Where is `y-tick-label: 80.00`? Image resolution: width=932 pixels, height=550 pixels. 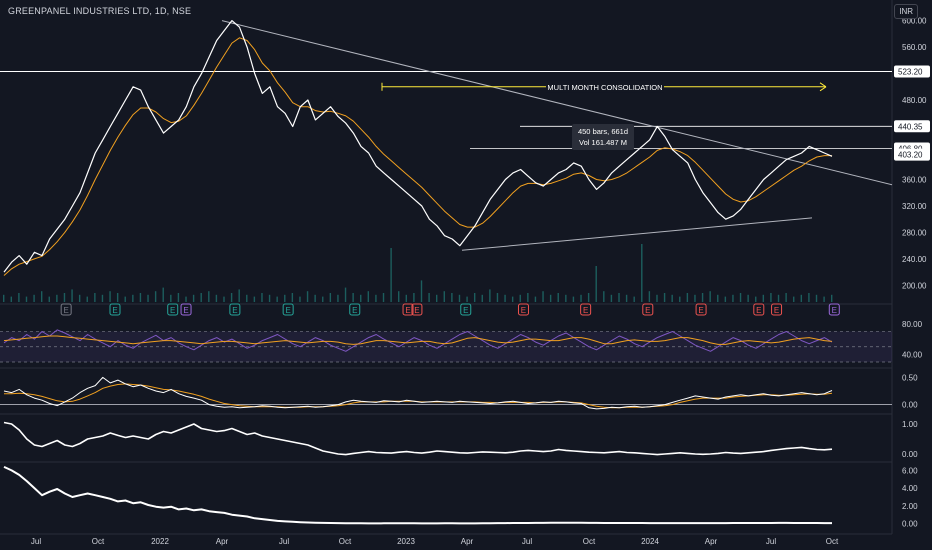
y-tick-label: 80.00 is located at coordinates (912, 324).